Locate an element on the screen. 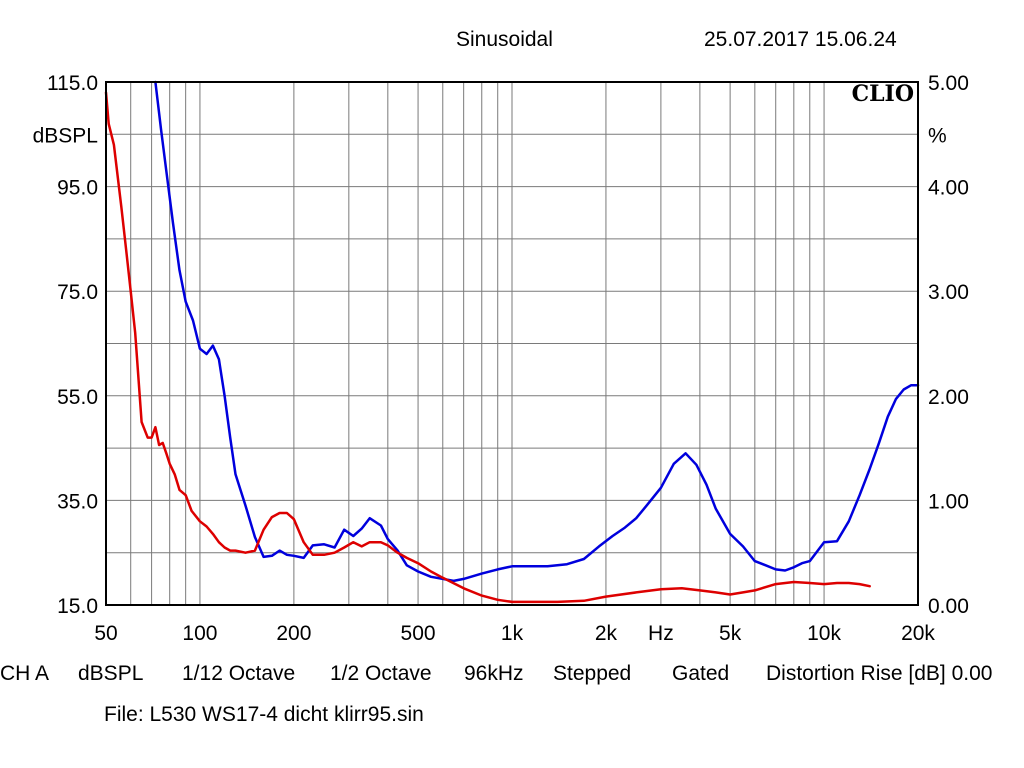 This screenshot has height=768, width=1024. setting-gating: Gated is located at coordinates (701, 673).